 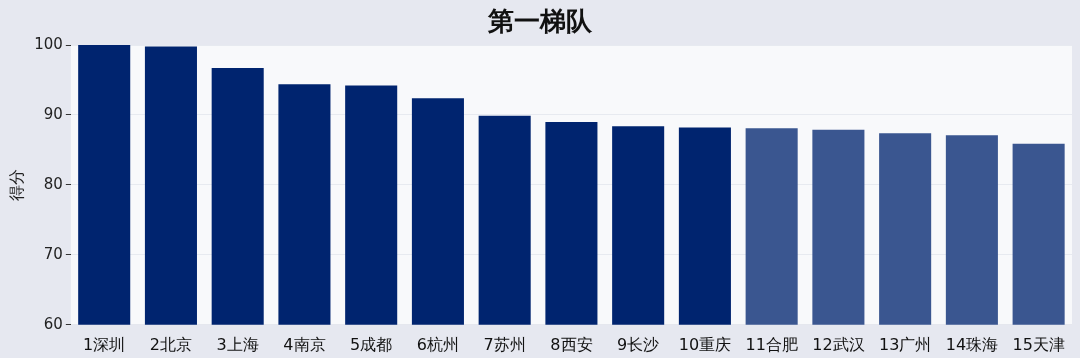 I want to click on y-axis-title: 得分, so click(x=16, y=184).